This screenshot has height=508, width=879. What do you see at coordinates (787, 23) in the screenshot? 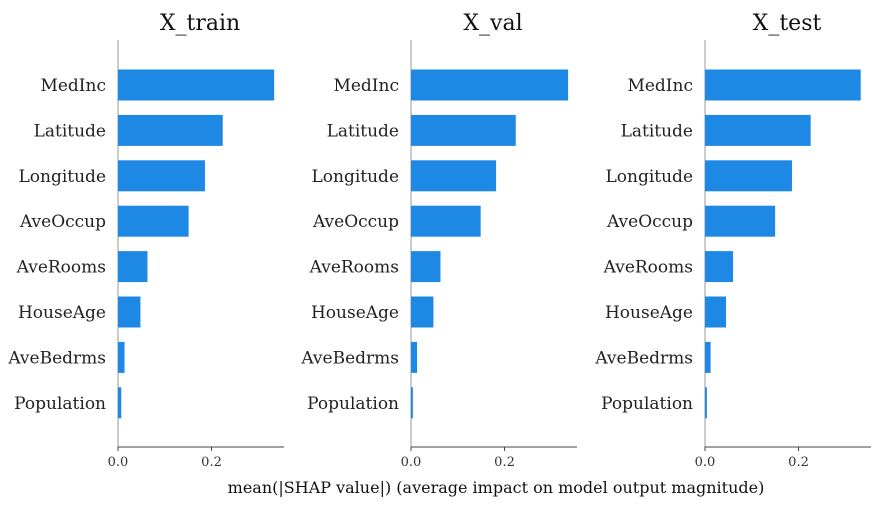
I see `chart-title: X_test` at bounding box center [787, 23].